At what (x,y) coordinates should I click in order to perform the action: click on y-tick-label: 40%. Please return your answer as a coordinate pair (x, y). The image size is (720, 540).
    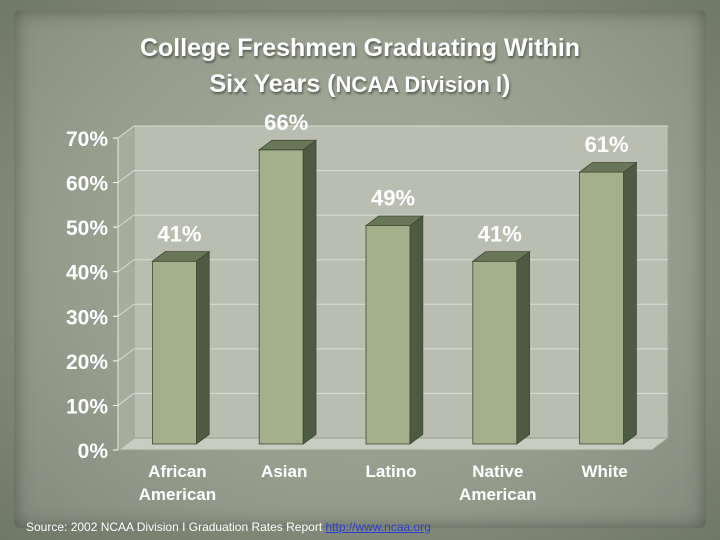
    Looking at the image, I should click on (87, 273).